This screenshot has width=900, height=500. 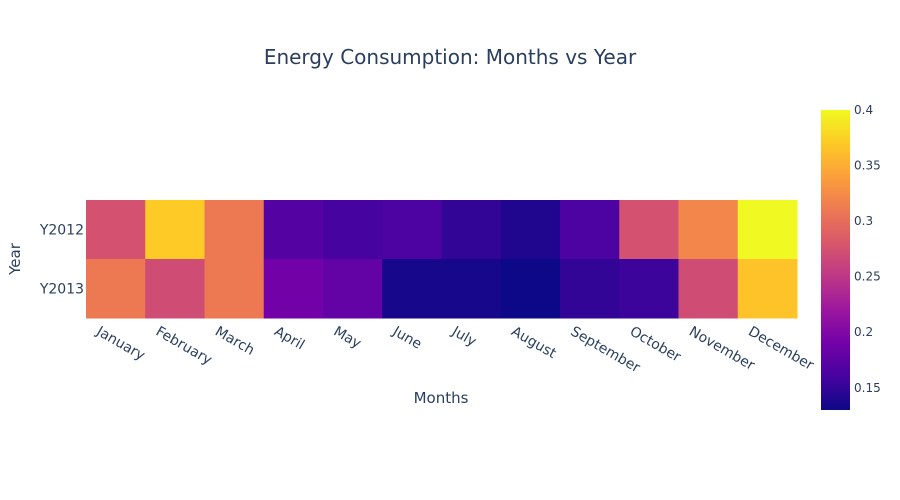 What do you see at coordinates (867, 166) in the screenshot?
I see `colorbar-tick-label: 0.35` at bounding box center [867, 166].